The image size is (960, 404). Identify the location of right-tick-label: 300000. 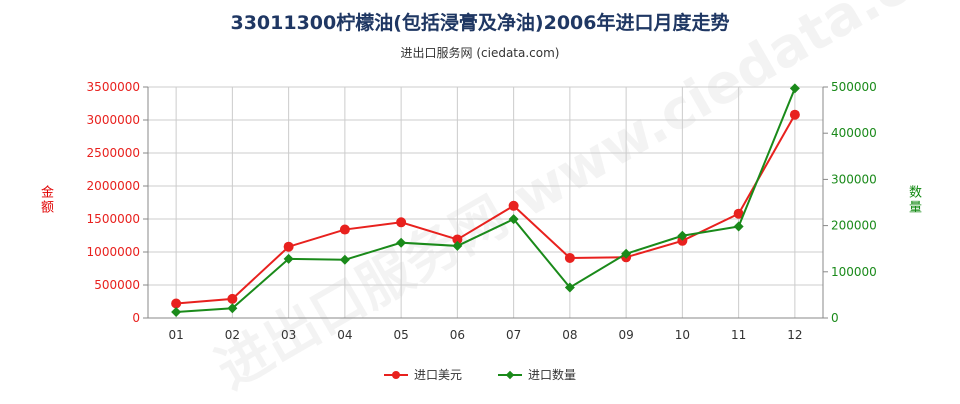
(854, 179).